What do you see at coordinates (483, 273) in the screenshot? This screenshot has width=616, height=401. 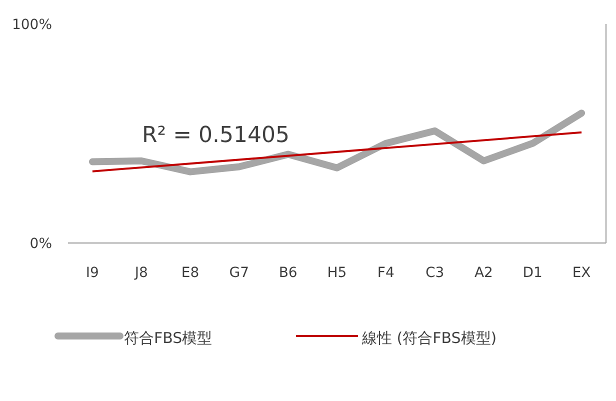 I see `x-tick-label: A2` at bounding box center [483, 273].